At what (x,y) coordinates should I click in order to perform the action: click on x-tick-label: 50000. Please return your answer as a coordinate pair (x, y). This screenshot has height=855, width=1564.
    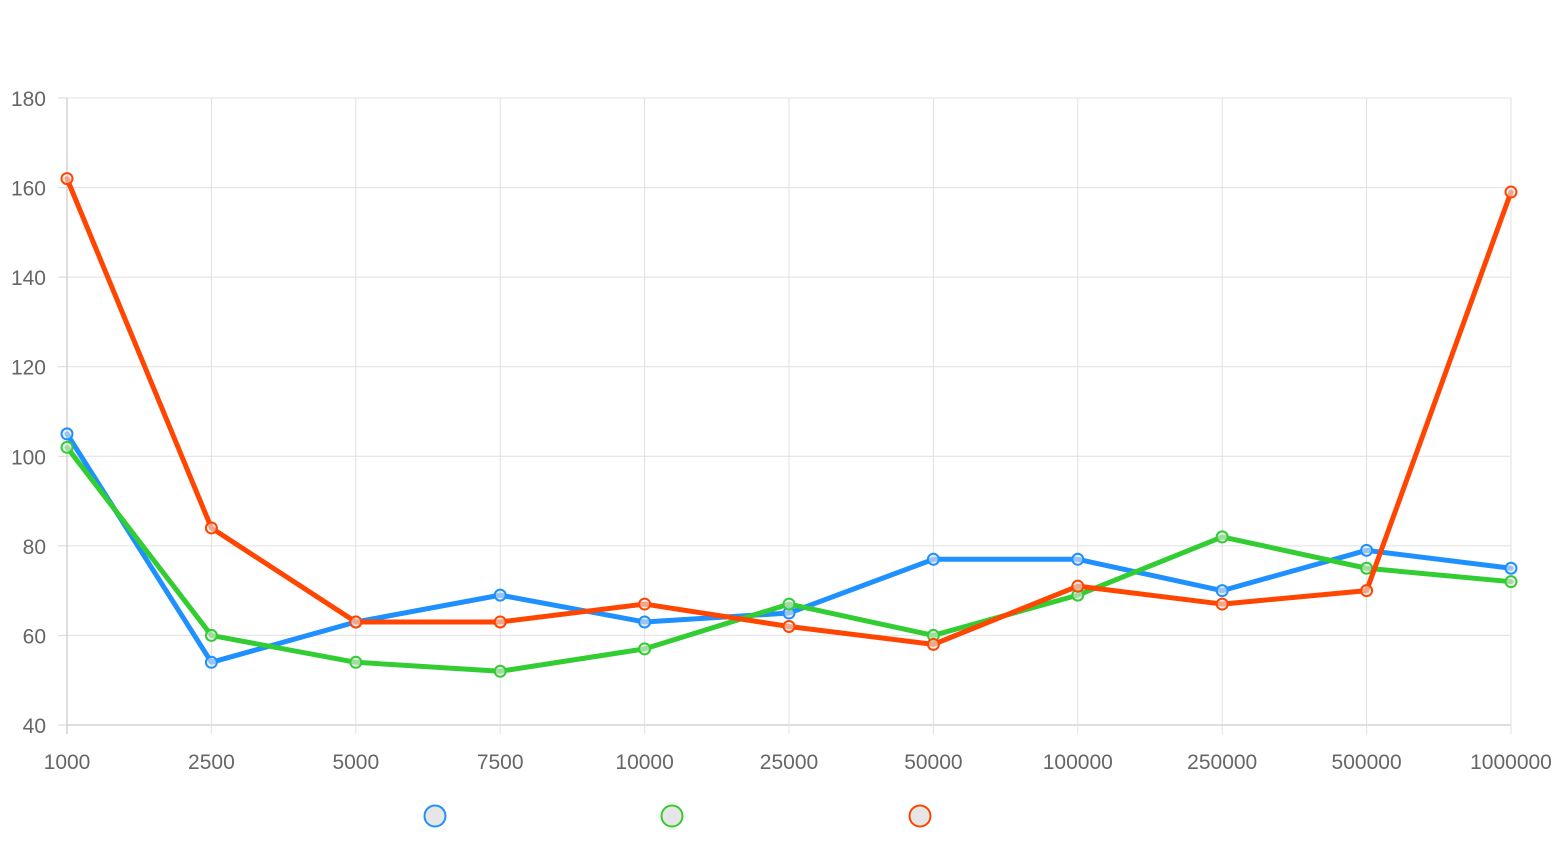
    Looking at the image, I should click on (933, 762).